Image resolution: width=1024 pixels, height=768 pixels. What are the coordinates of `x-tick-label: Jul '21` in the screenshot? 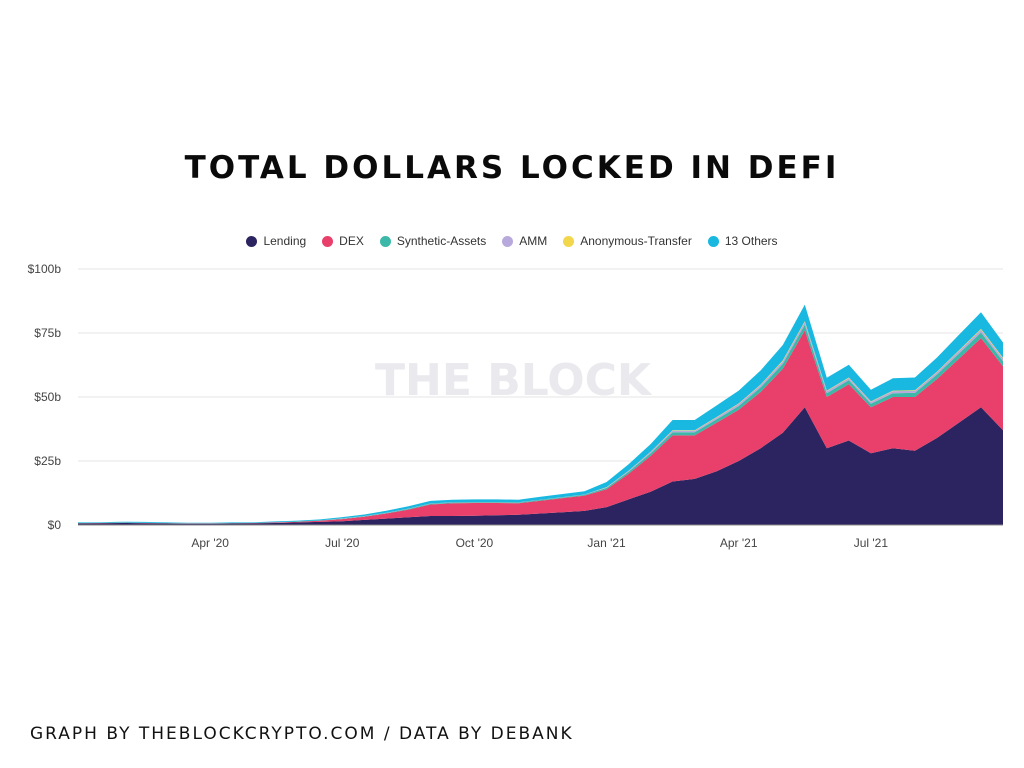 It's located at (871, 543).